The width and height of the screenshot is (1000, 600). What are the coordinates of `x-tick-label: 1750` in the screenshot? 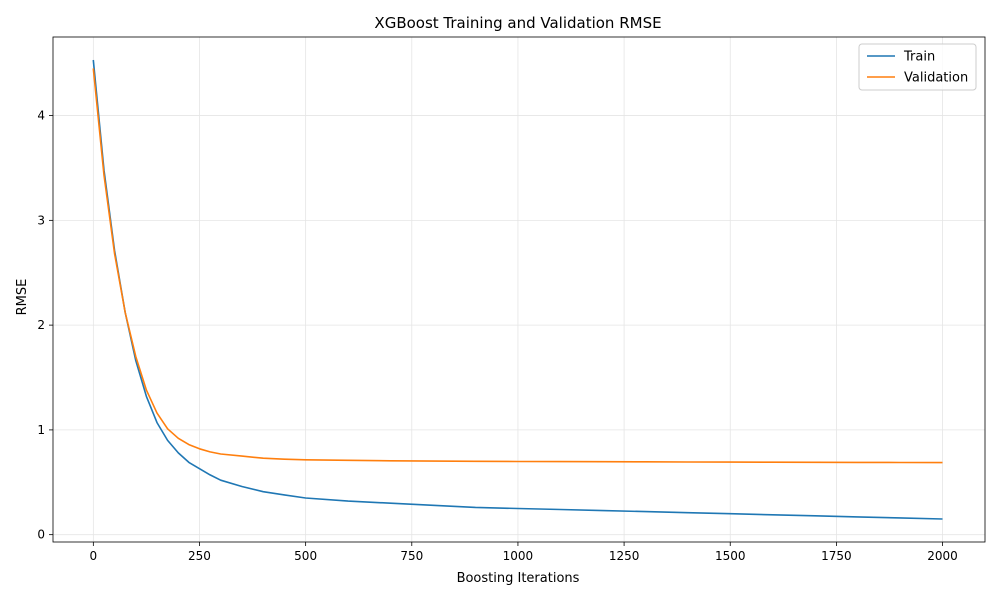 It's located at (836, 556).